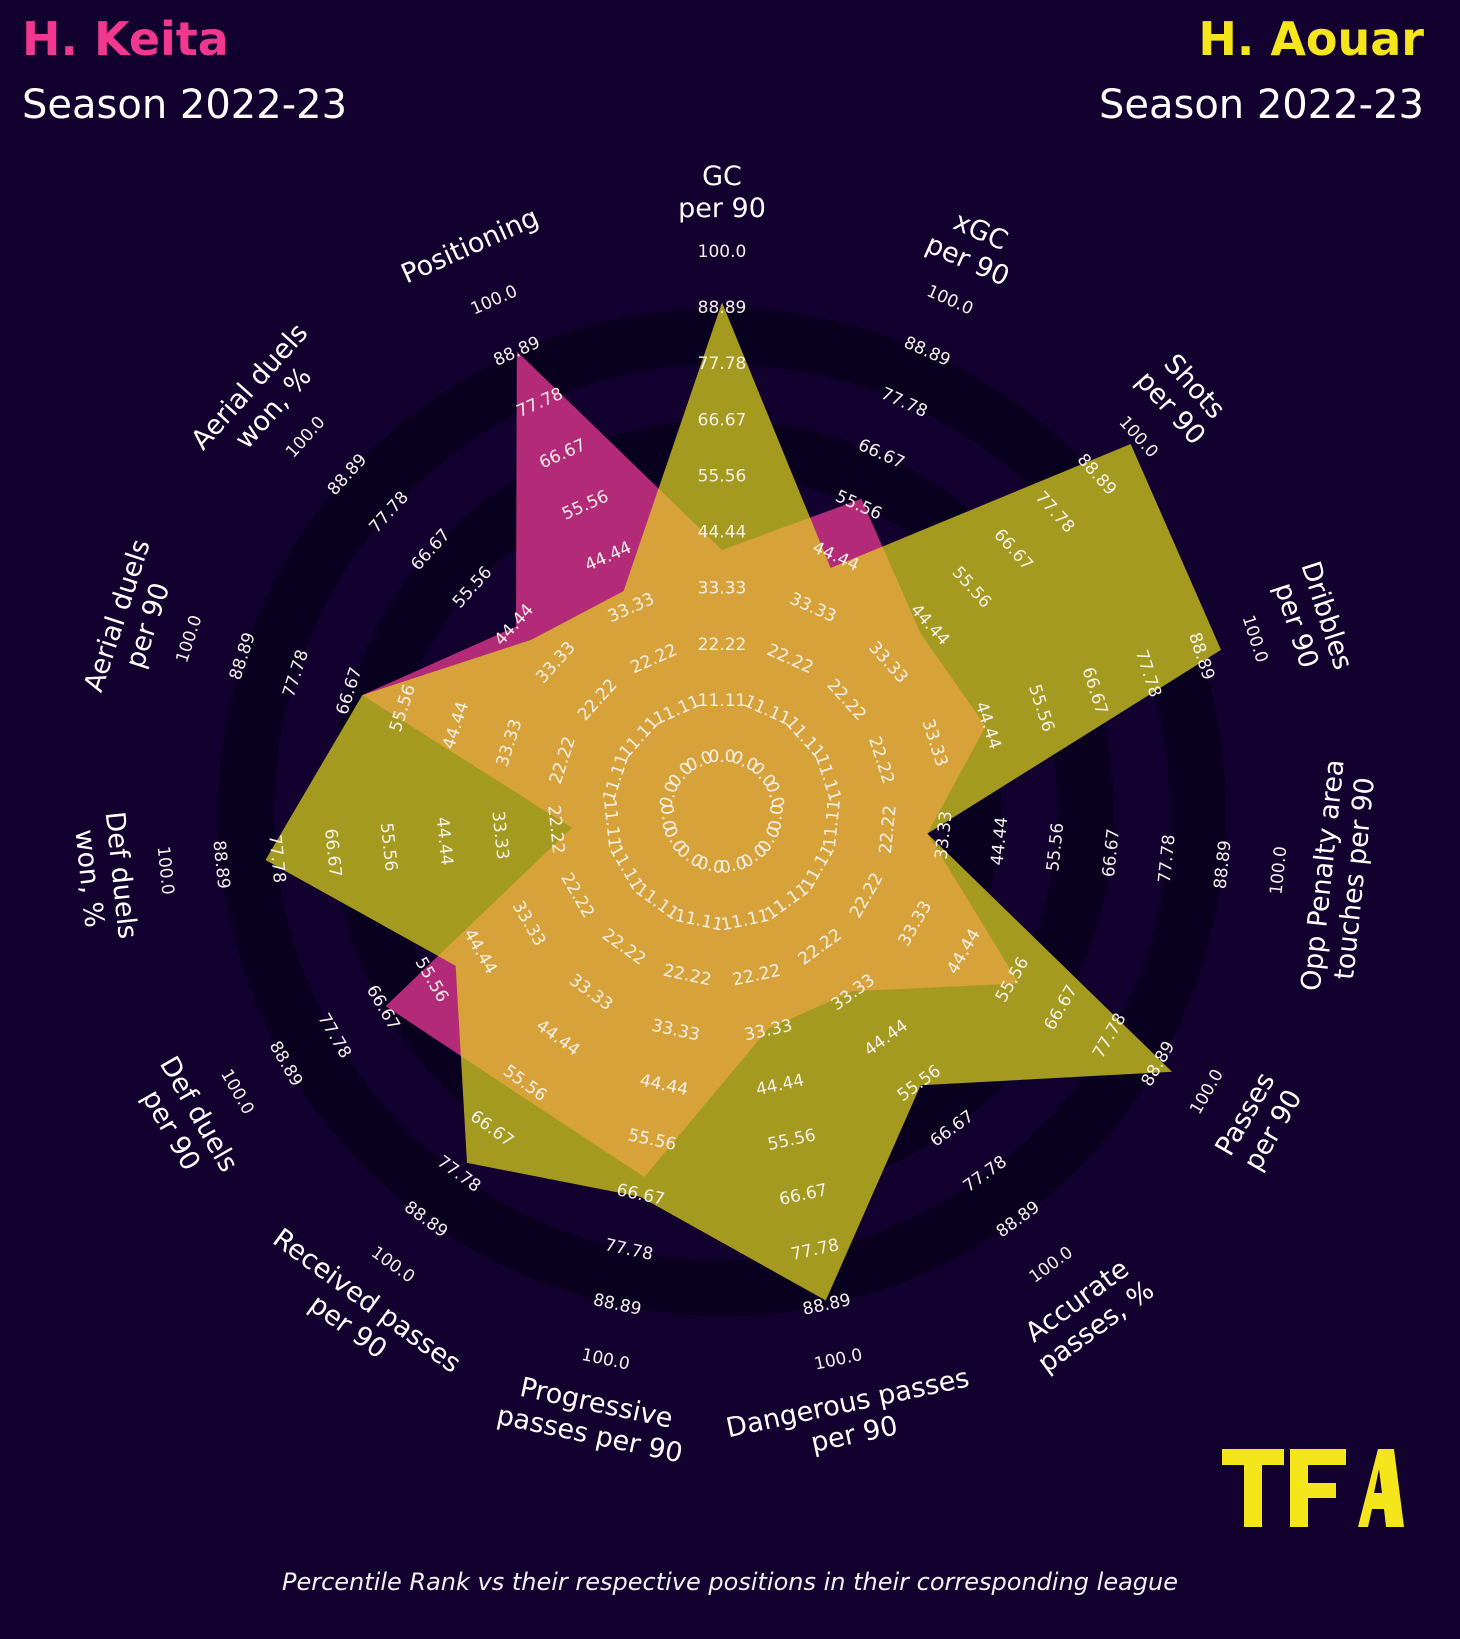 The height and width of the screenshot is (1639, 1460). Describe the element at coordinates (1259, 1122) in the screenshot. I see `param-label: Passesper 90` at that location.